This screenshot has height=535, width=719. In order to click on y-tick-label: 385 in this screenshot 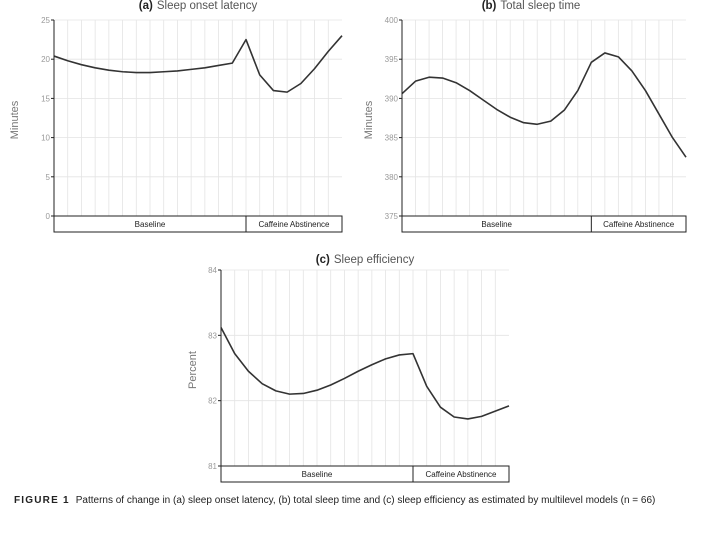, I will do `click(392, 138)`.